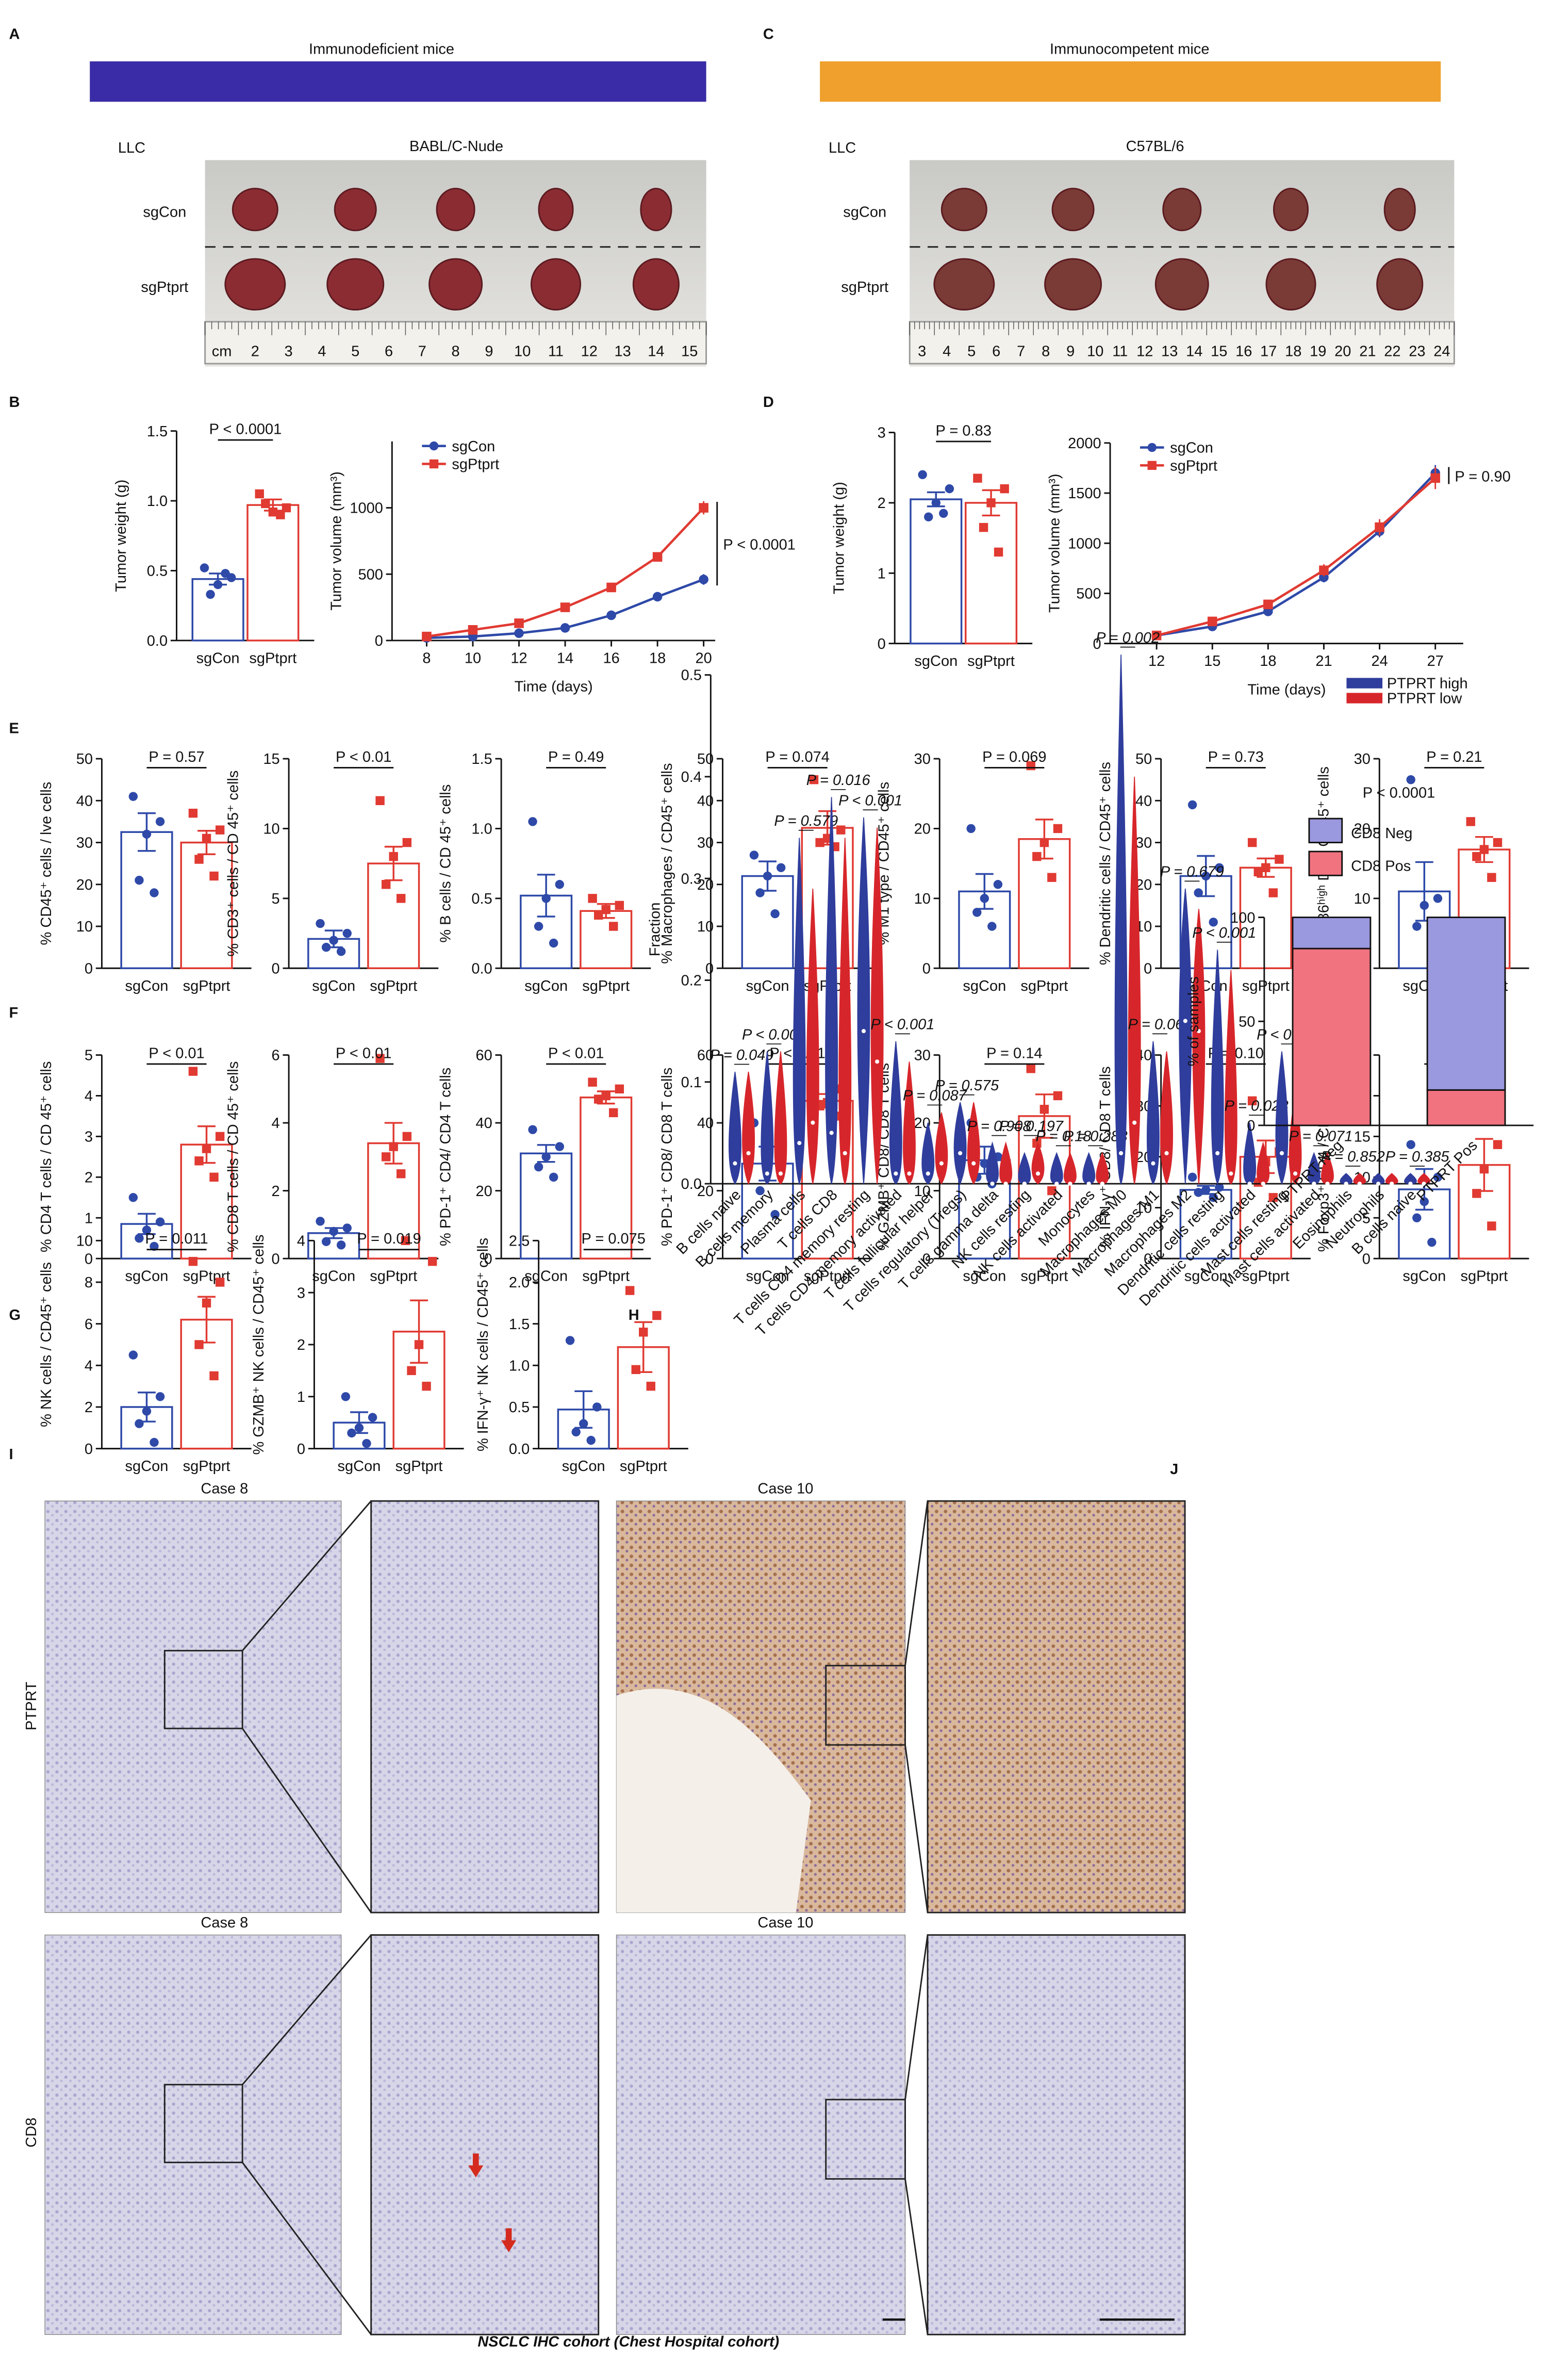 Image resolution: width=1568 pixels, height=2354 pixels. Describe the element at coordinates (1318, 352) in the screenshot. I see `ruler-label: 19` at that location.